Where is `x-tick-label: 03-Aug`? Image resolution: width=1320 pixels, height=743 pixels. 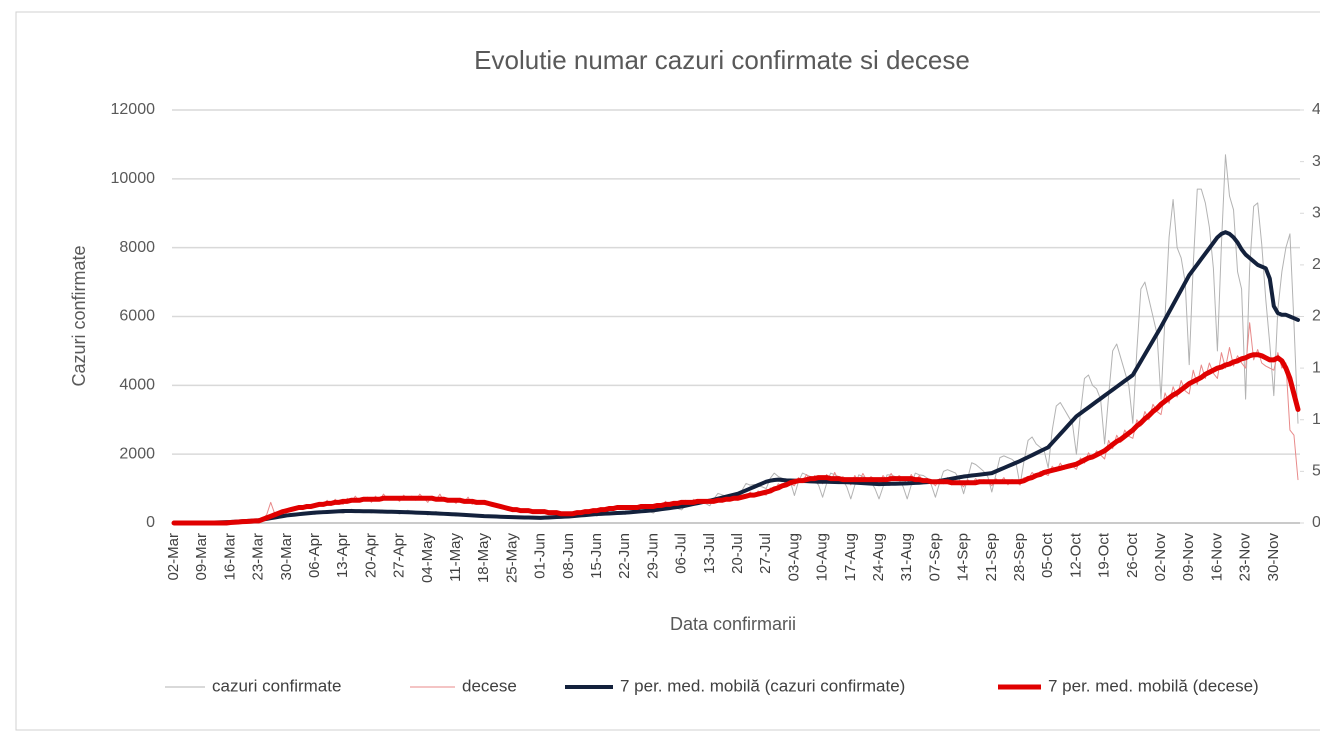
x-tick-label: 03-Aug is located at coordinates (793, 557).